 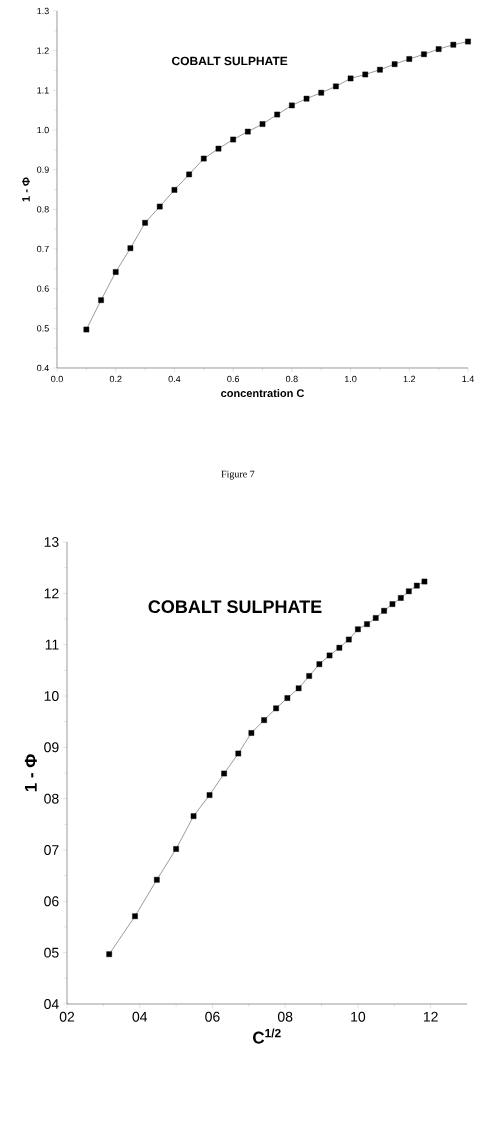 What do you see at coordinates (267, 1036) in the screenshot?
I see `x-axis-title: C$^{1/2}$` at bounding box center [267, 1036].